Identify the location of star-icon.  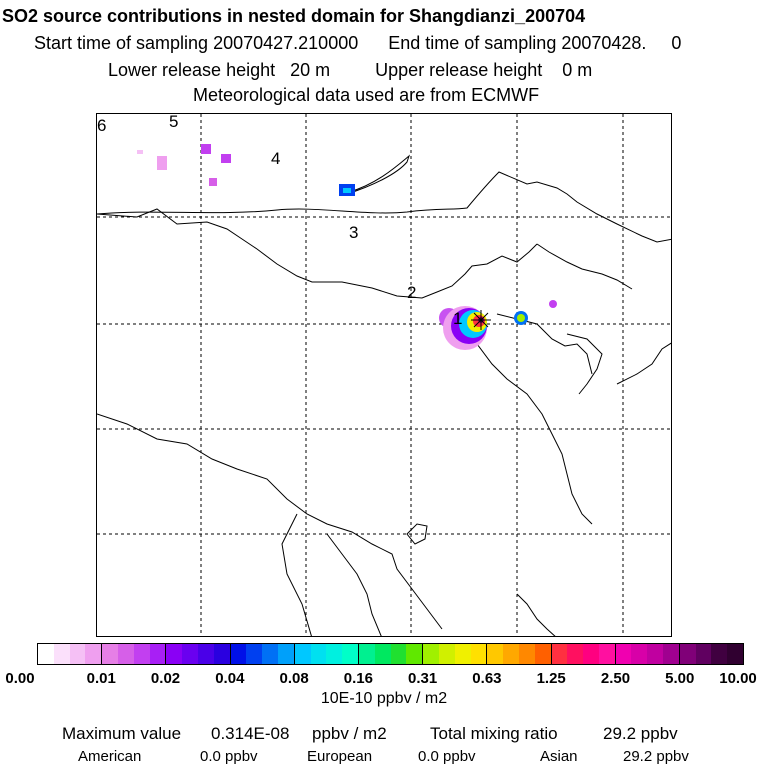
(481, 320).